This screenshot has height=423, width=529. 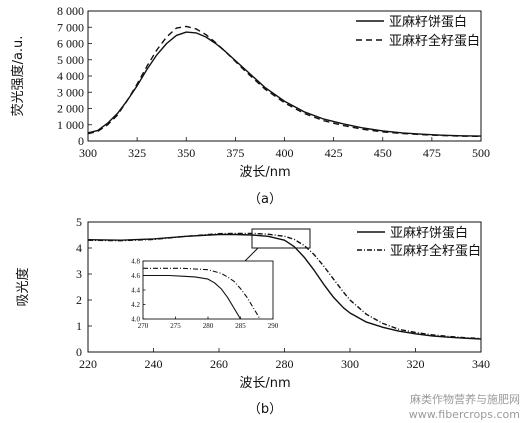 I want to click on panel-b-y-axis-label: 吸光度, so click(x=23, y=286).